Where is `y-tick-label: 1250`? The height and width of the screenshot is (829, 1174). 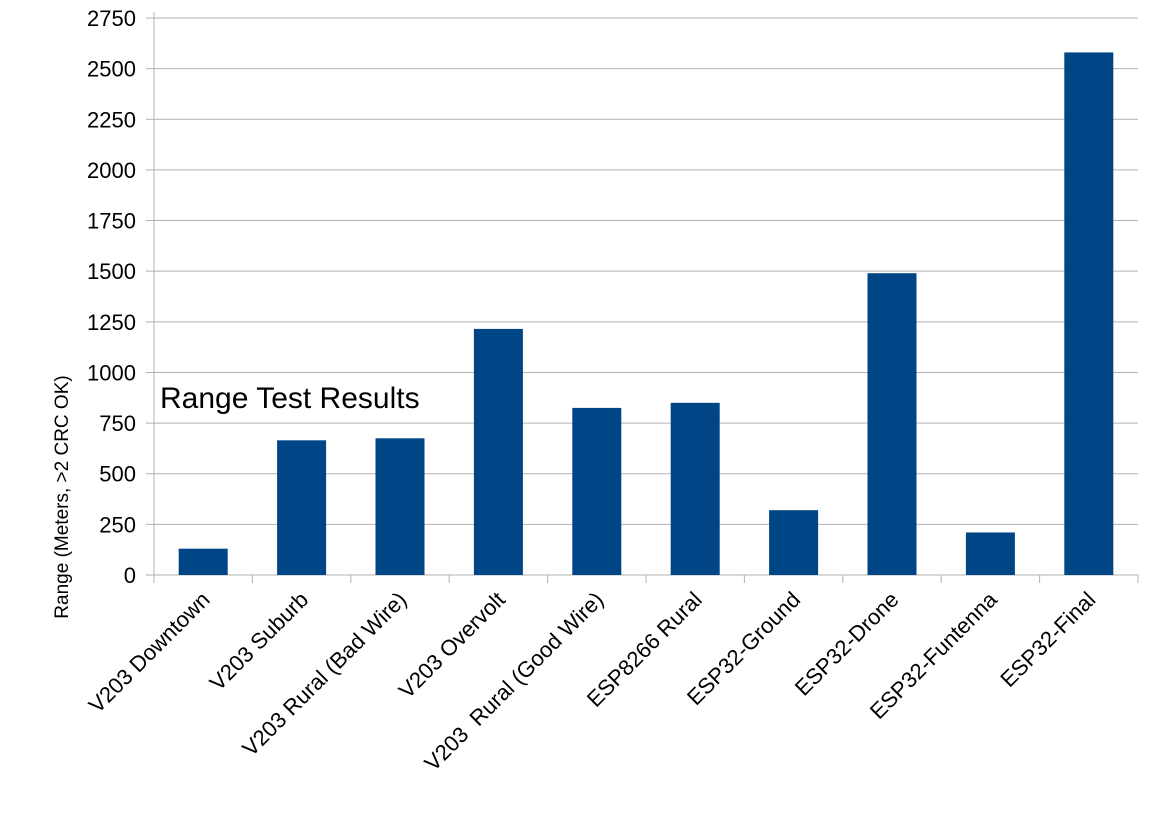
y-tick-label: 1250 is located at coordinates (111, 322).